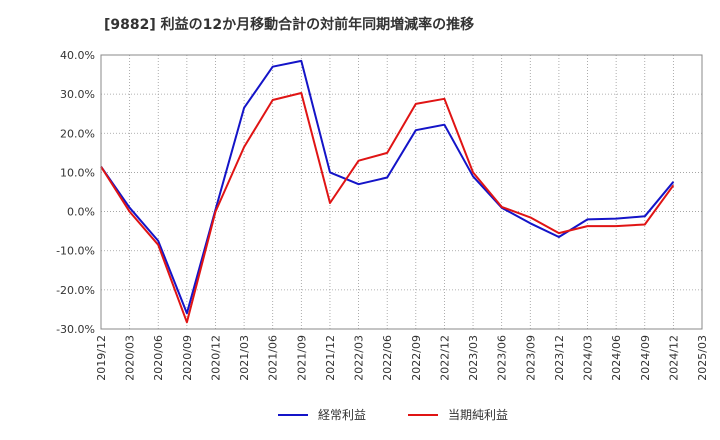  Describe the element at coordinates (673, 358) in the screenshot. I see `x-tick-label: 2024/12` at that location.